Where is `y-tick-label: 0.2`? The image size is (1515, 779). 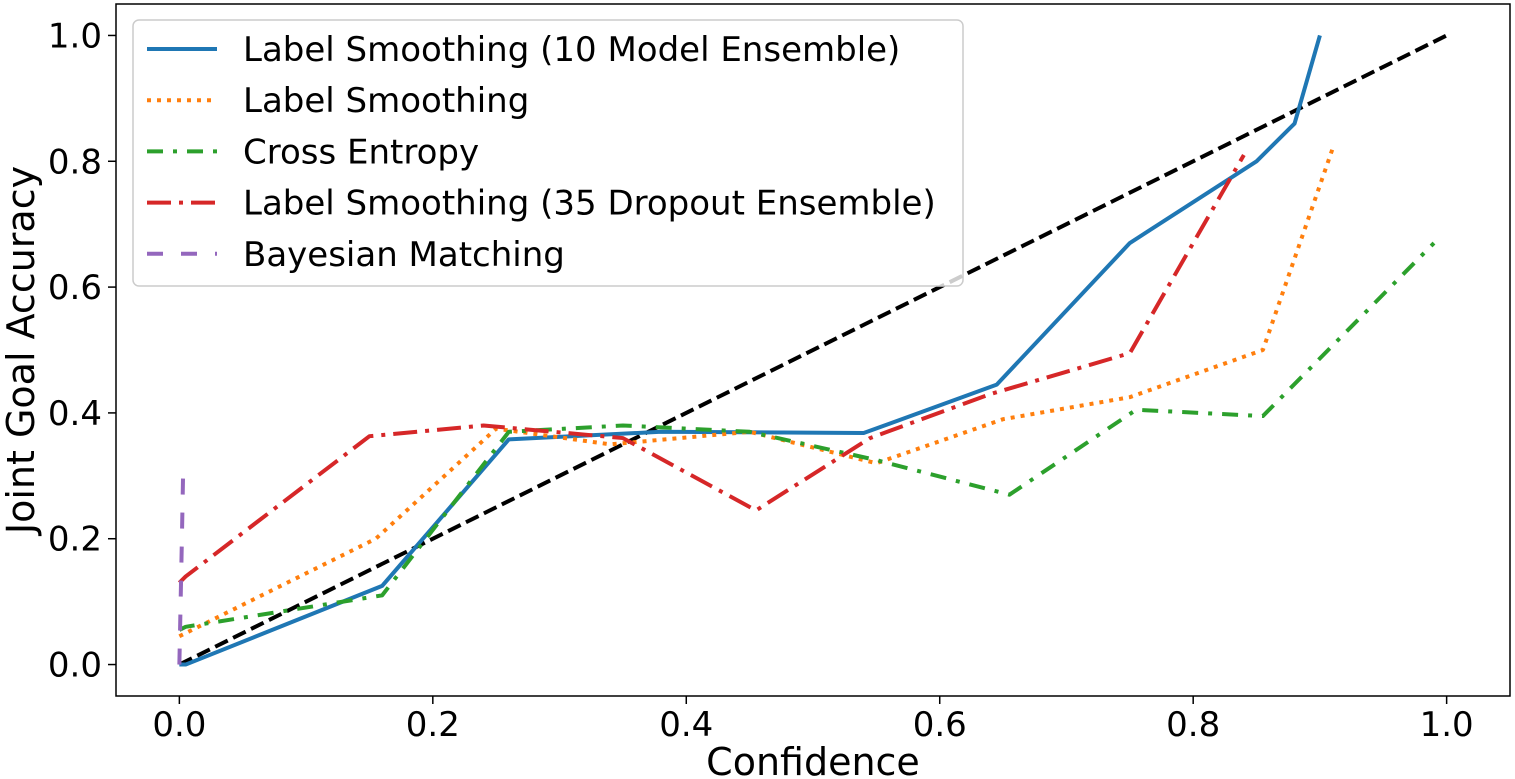
y-tick-label: 0.2 is located at coordinates (75, 540).